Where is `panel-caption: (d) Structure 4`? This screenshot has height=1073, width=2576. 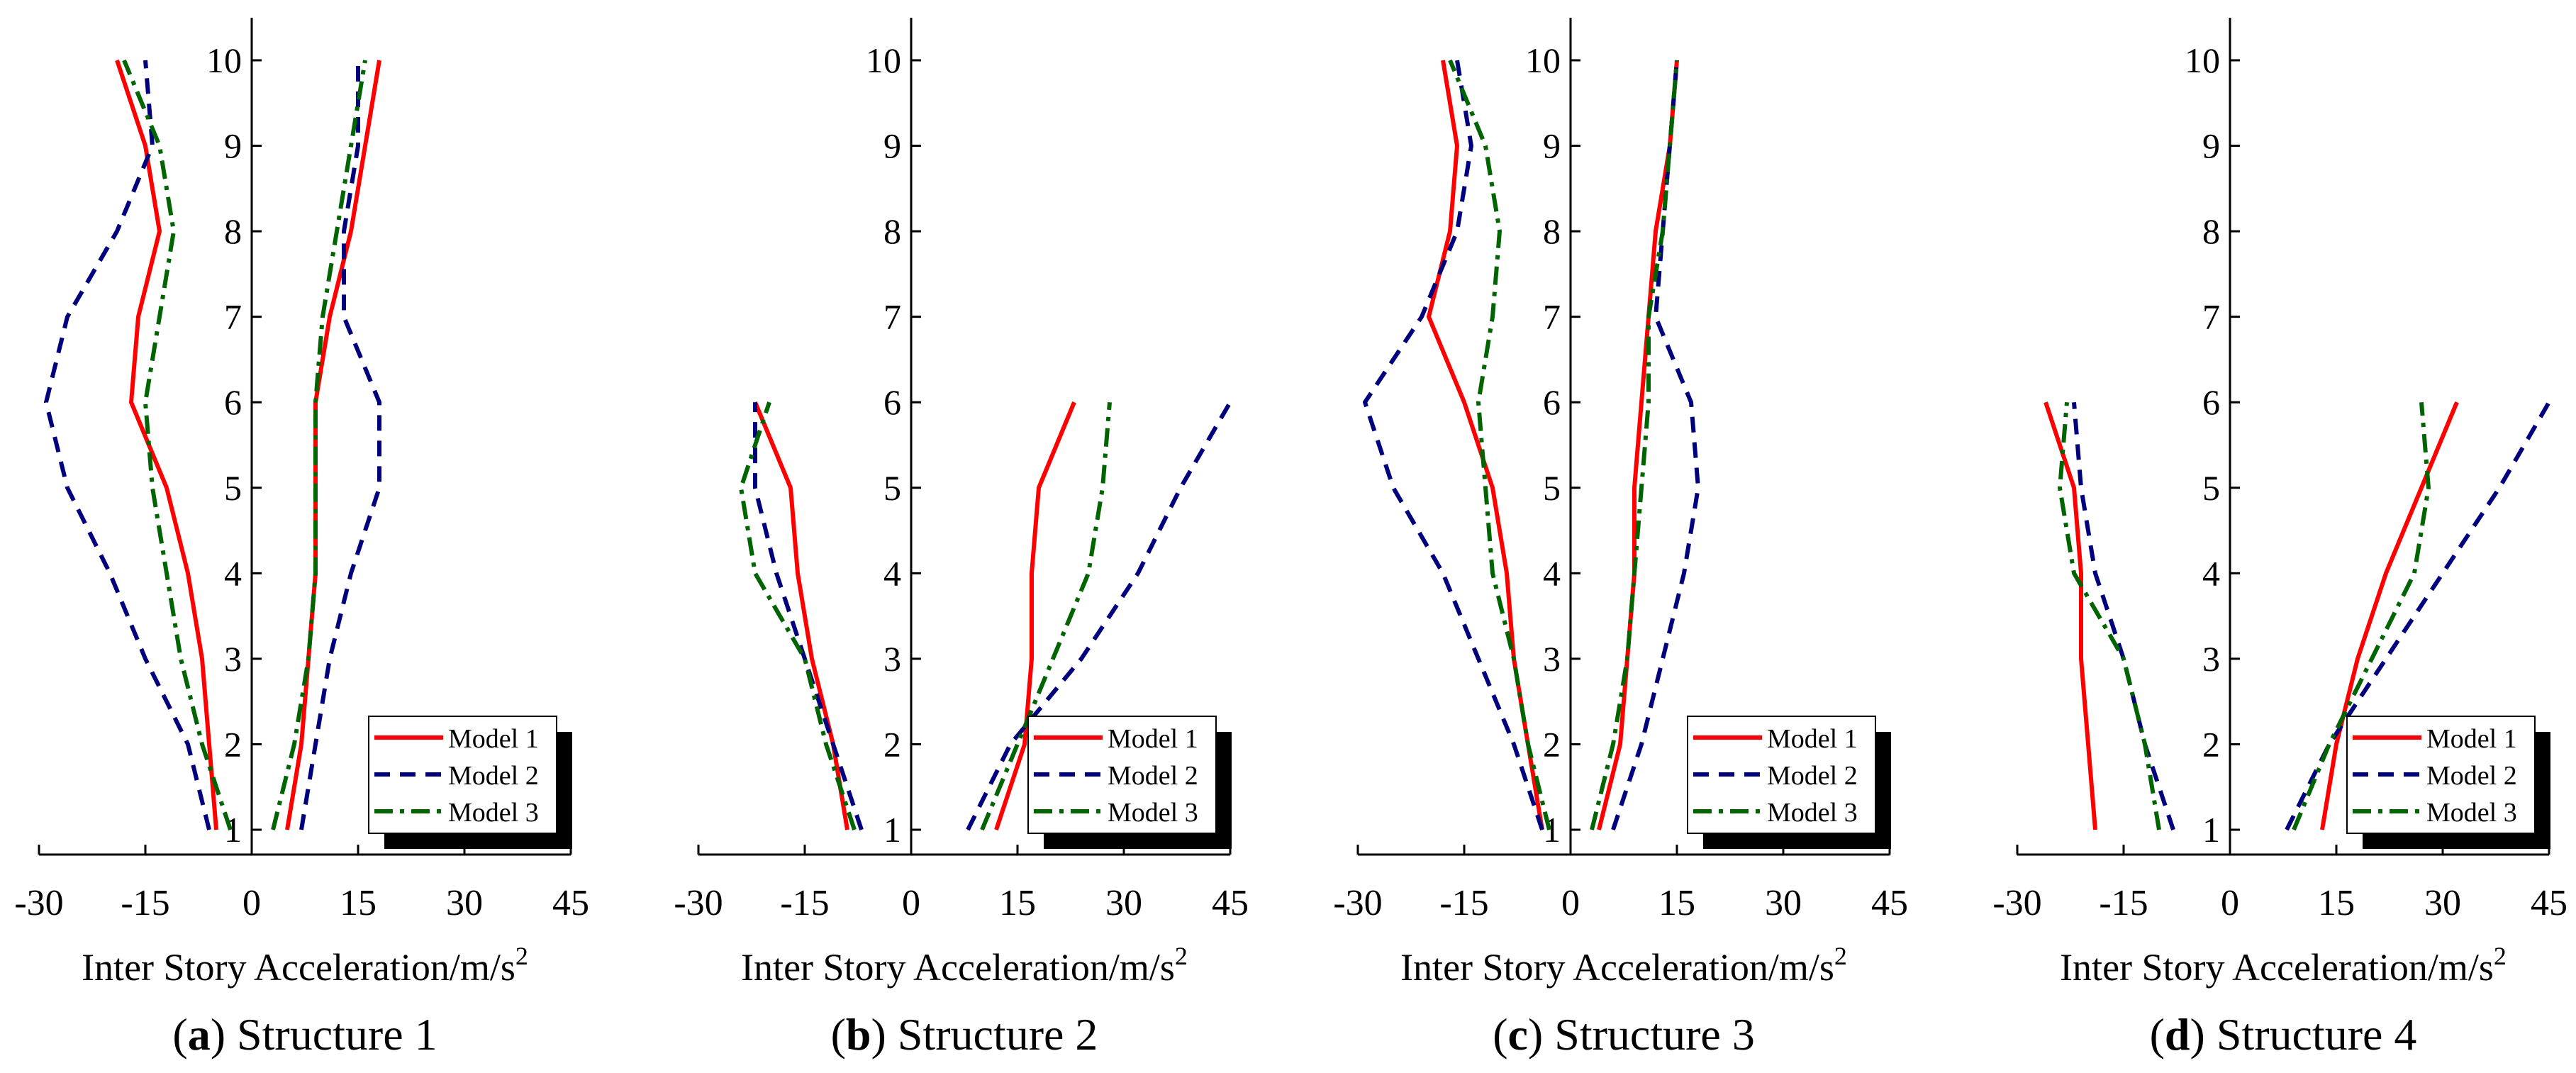 panel-caption: (d) Structure 4 is located at coordinates (2283, 1035).